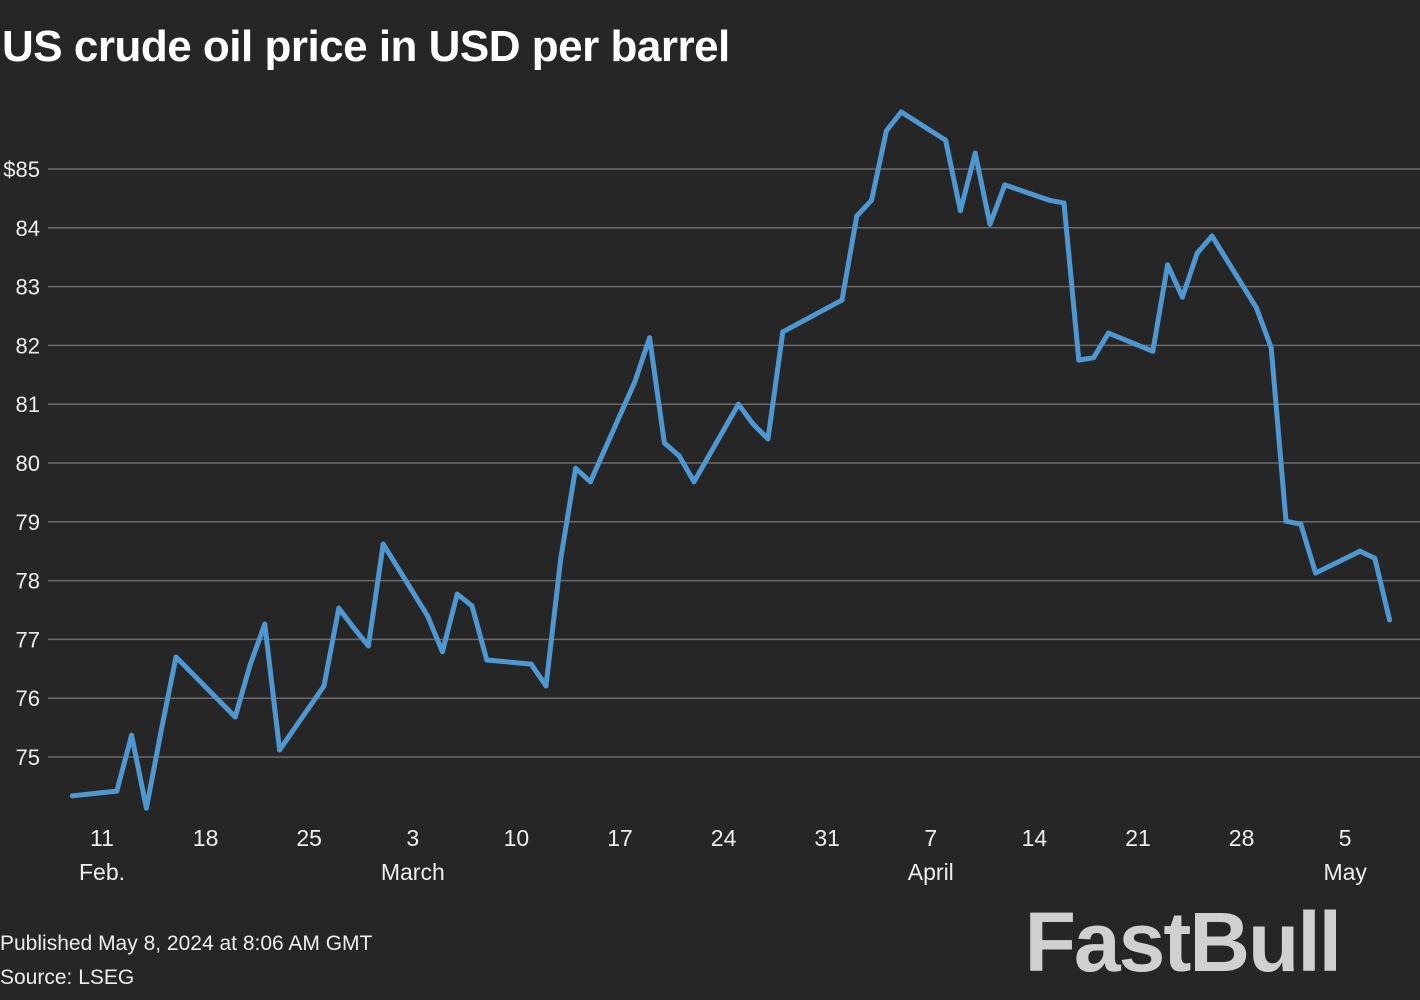  I want to click on x-tick-label: 5, so click(1345, 838).